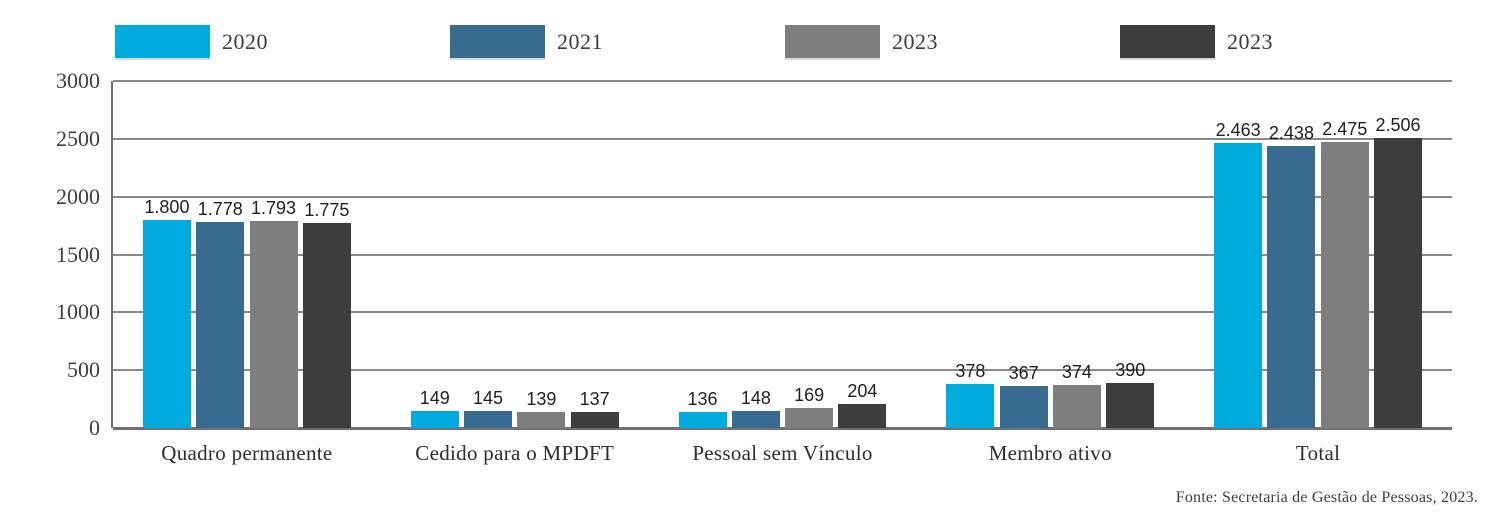  I want to click on bar-value-label: 1.775, so click(327, 209).